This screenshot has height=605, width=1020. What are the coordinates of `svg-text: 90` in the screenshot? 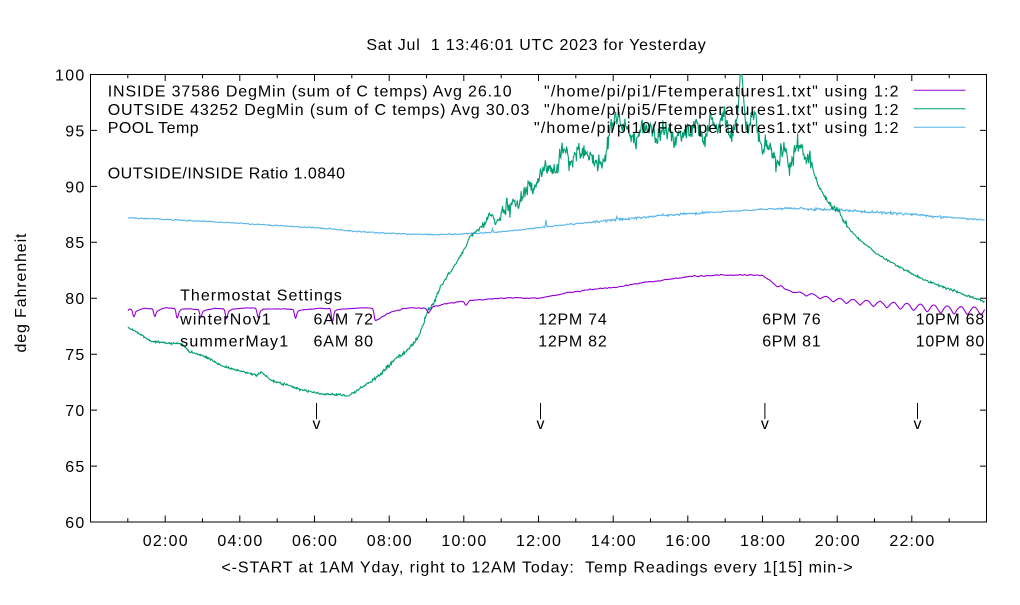 It's located at (75, 187).